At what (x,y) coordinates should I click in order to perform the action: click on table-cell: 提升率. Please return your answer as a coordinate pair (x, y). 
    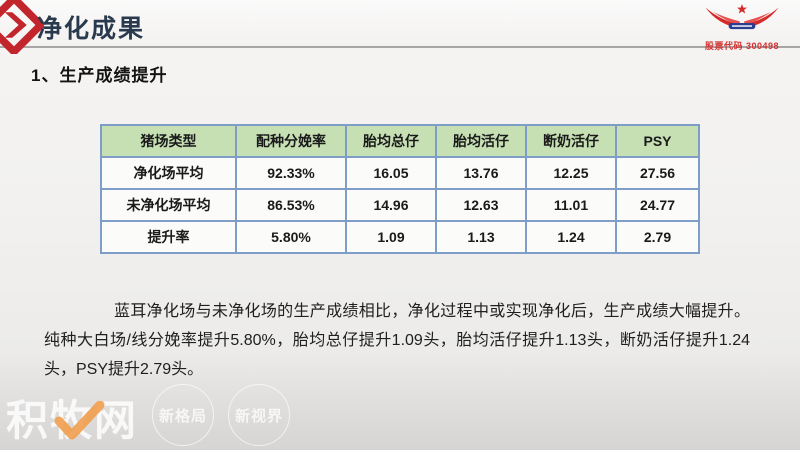
    Looking at the image, I should click on (168, 237).